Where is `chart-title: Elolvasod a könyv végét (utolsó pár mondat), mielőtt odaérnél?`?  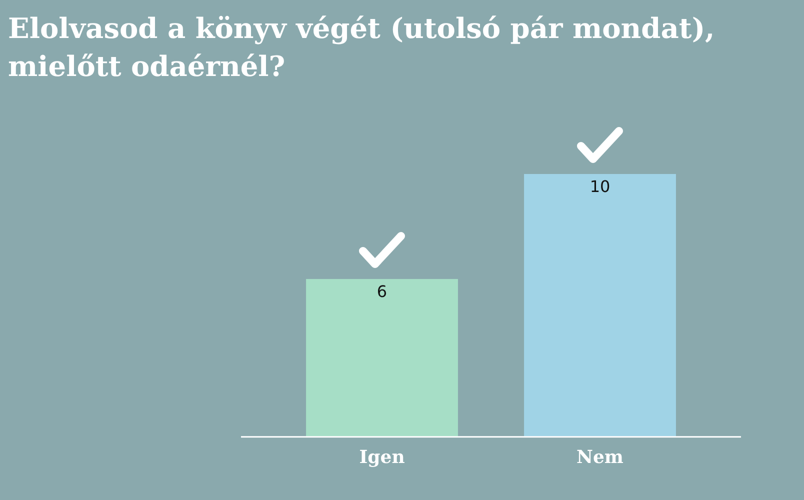 chart-title: Elolvasod a könyv végét (utolsó pár mondat), mielőtt odaérnél? is located at coordinates (362, 48).